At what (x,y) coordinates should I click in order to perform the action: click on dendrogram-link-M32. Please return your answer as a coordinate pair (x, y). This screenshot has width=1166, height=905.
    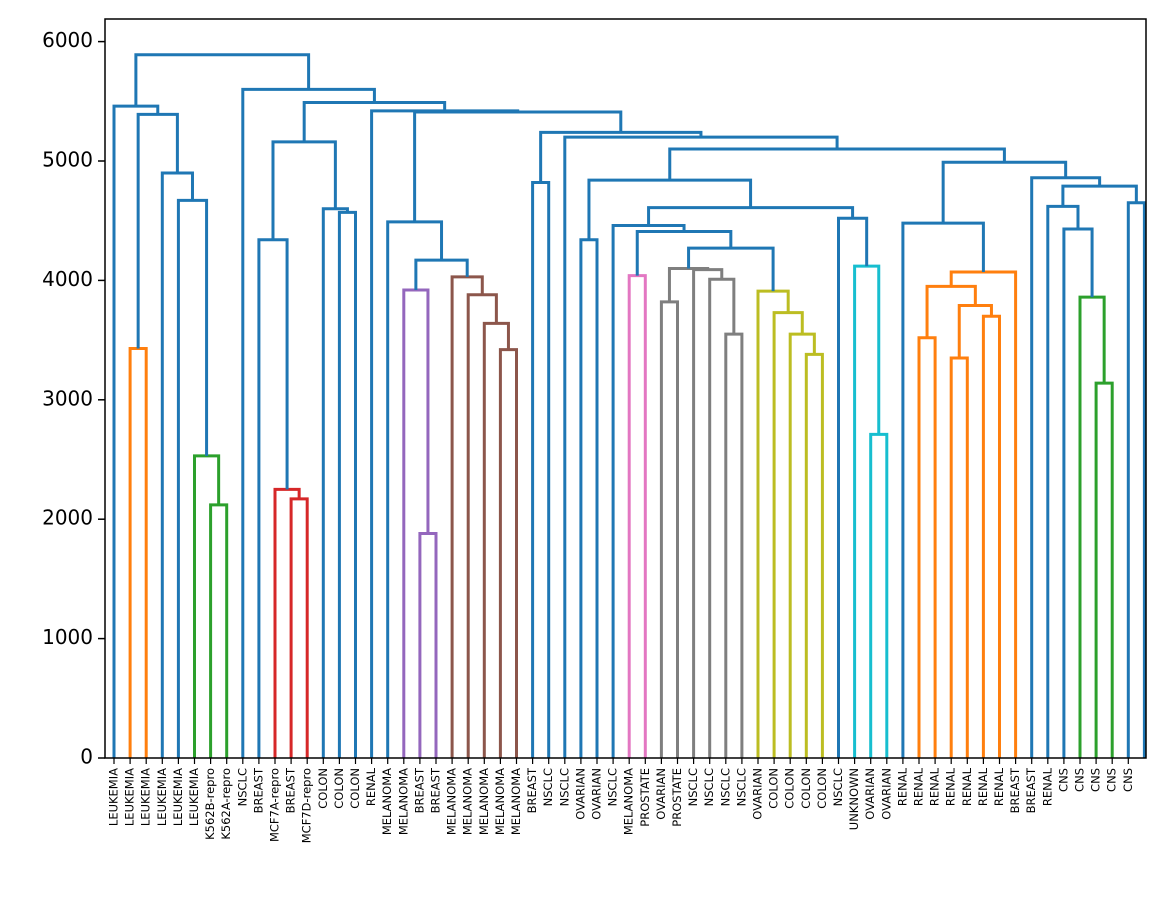
    Looking at the image, I should click on (788, 534).